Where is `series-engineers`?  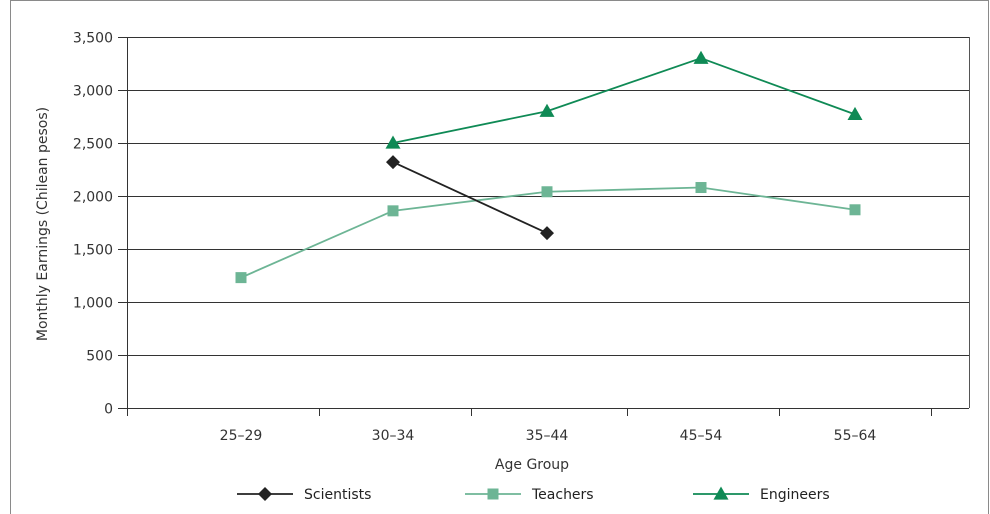
series-engineers is located at coordinates (624, 100).